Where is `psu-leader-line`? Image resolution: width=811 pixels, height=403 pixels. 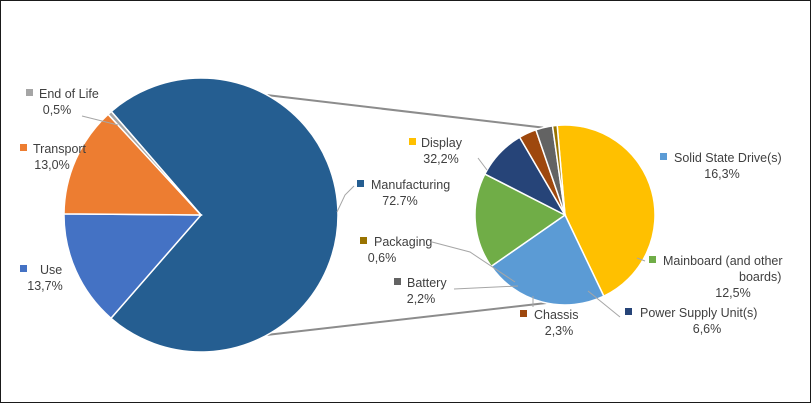
psu-leader-line is located at coordinates (604, 304).